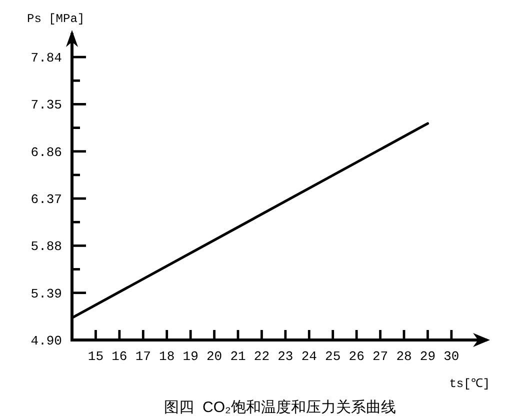  What do you see at coordinates (309, 356) in the screenshot?
I see `x-tick-label: 24` at bounding box center [309, 356].